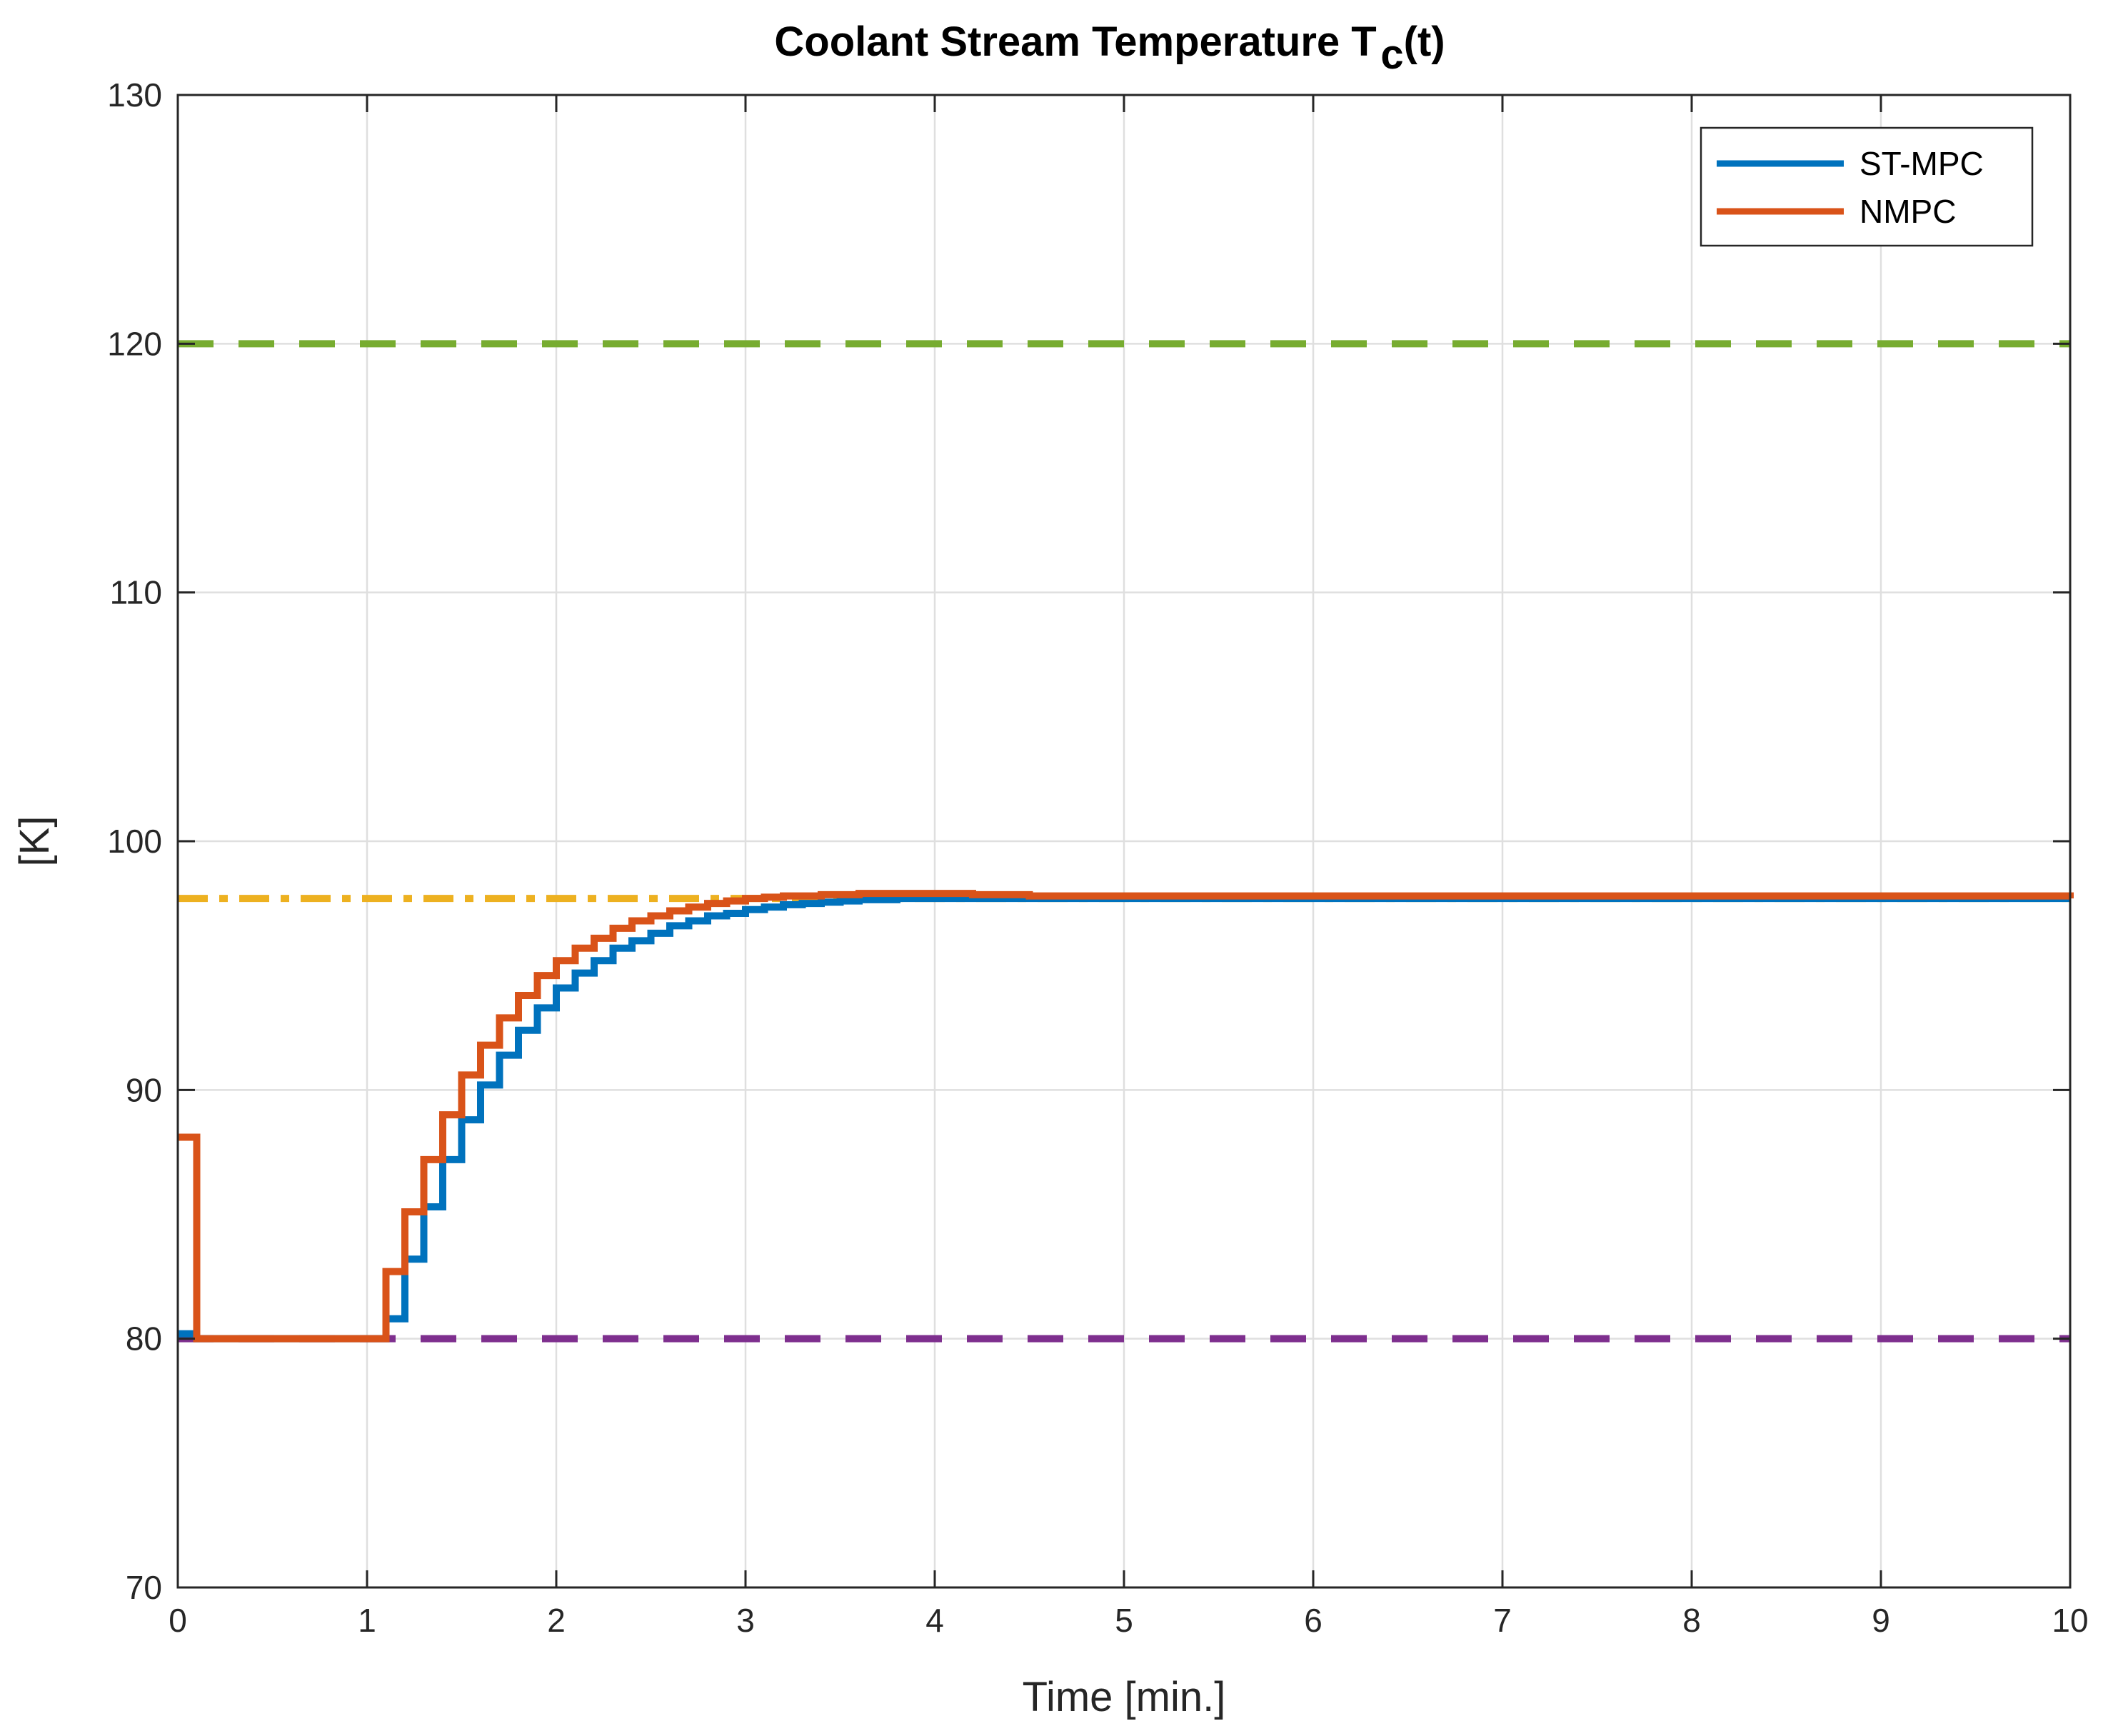 Image resolution: width=2108 pixels, height=1736 pixels. What do you see at coordinates (1313, 1620) in the screenshot?
I see `x-tick-label: 6` at bounding box center [1313, 1620].